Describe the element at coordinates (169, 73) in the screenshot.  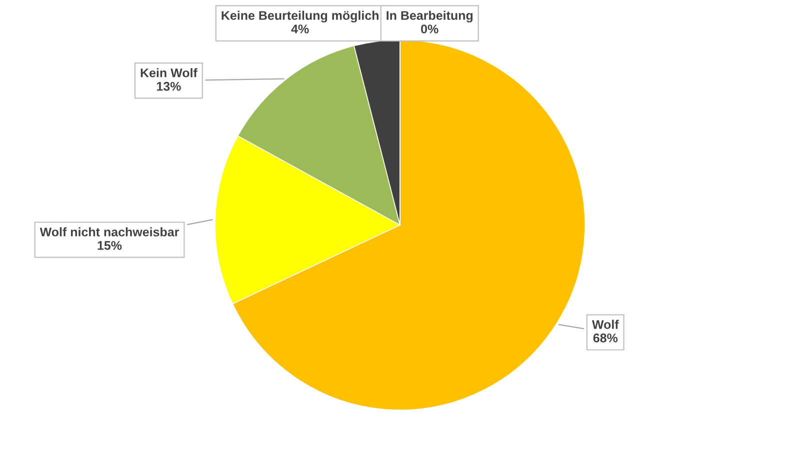
I see `slice-label: Kein Wolf` at that location.